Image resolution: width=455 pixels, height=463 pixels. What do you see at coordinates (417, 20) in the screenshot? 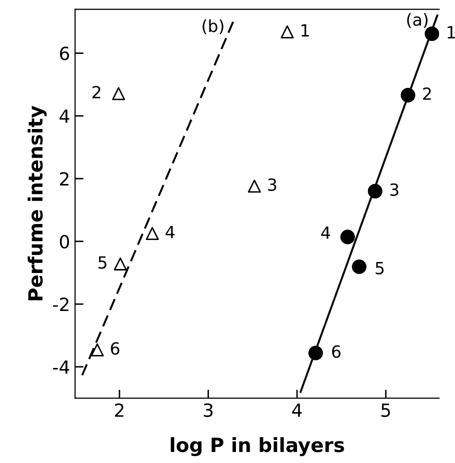
I see `annotation: (a)` at bounding box center [417, 20].